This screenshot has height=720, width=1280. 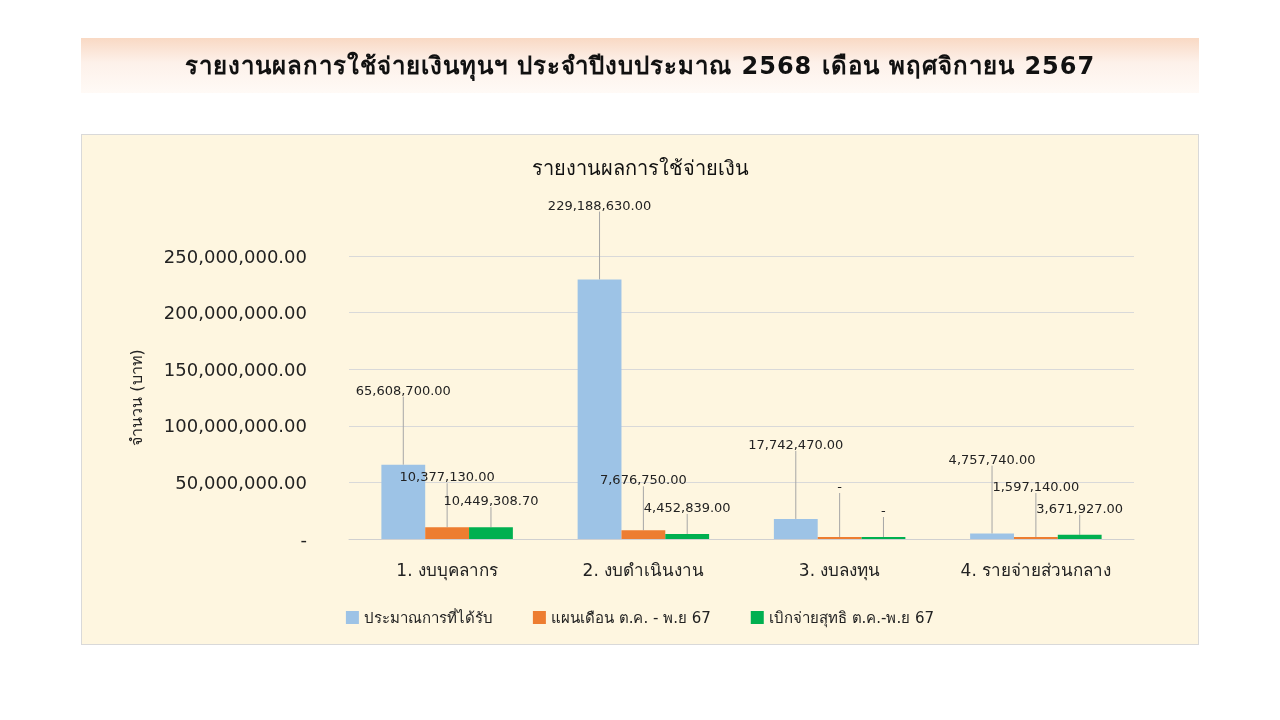 What do you see at coordinates (235, 369) in the screenshot?
I see `y-tick-label: 150,000,000.00` at bounding box center [235, 369].